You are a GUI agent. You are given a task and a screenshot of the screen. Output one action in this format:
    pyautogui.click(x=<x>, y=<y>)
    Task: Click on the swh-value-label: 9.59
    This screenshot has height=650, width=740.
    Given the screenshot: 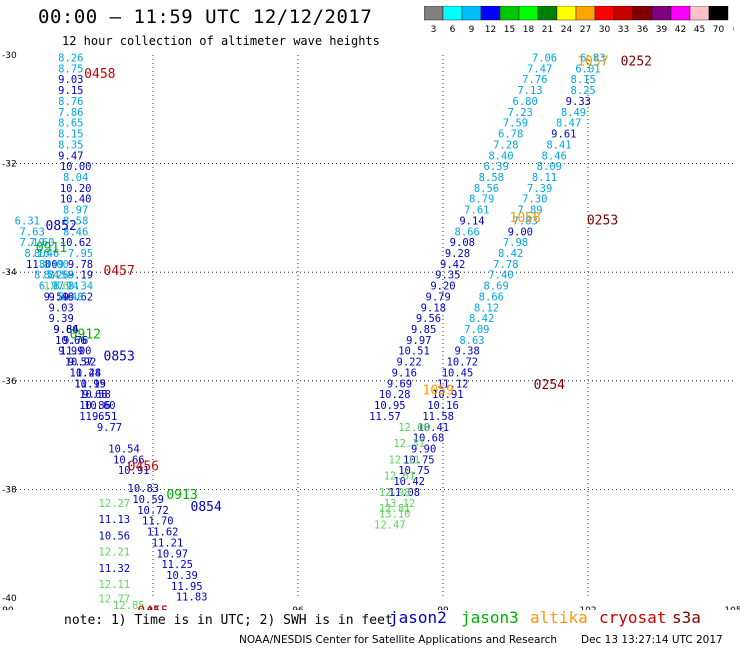 What is the action you would take?
    pyautogui.click(x=56, y=297)
    